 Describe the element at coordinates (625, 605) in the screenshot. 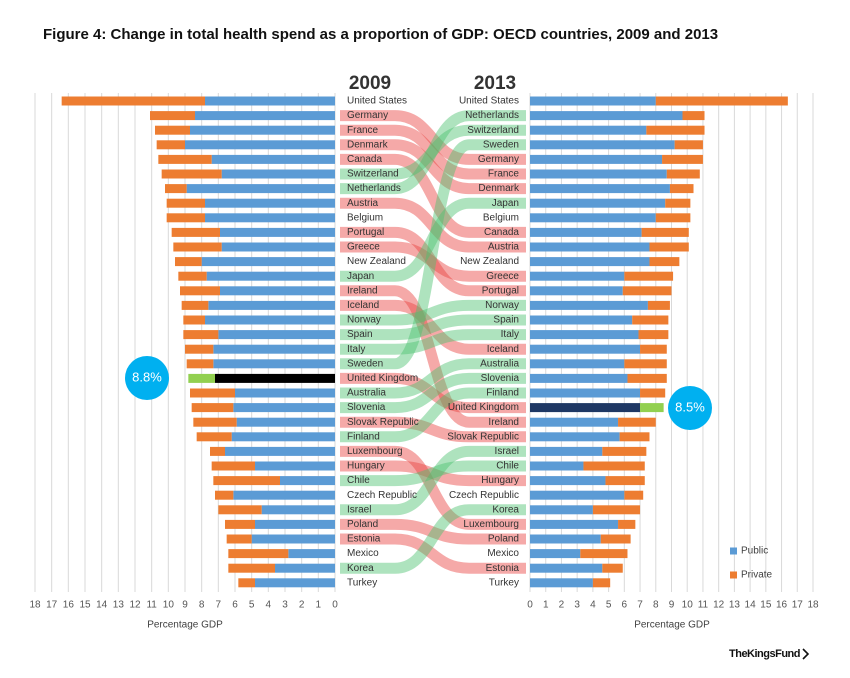

I see `x-tick-label: 6` at that location.